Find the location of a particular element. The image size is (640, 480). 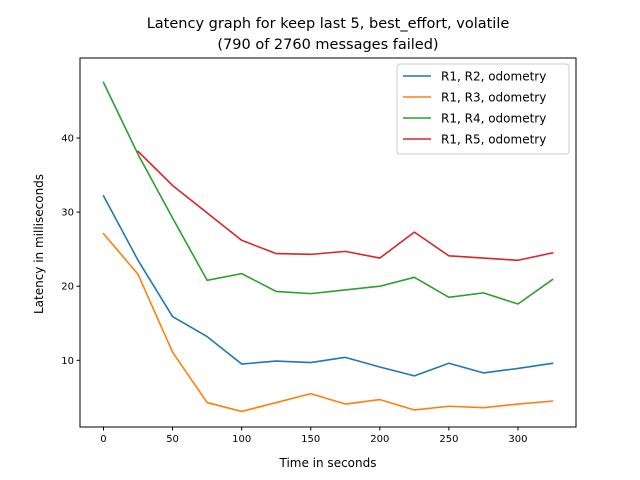

x-tick-label: 0 is located at coordinates (103, 439).